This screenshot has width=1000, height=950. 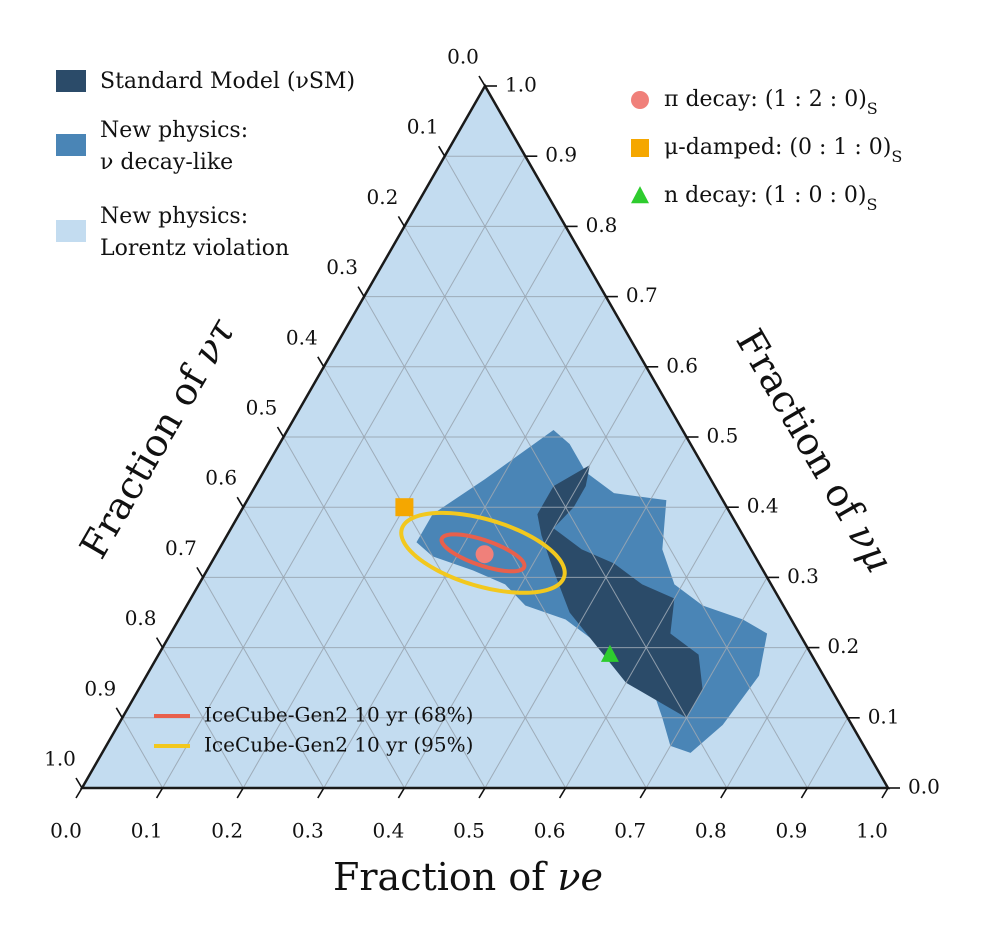 I want to click on legend-marker-square, so click(x=640, y=148).